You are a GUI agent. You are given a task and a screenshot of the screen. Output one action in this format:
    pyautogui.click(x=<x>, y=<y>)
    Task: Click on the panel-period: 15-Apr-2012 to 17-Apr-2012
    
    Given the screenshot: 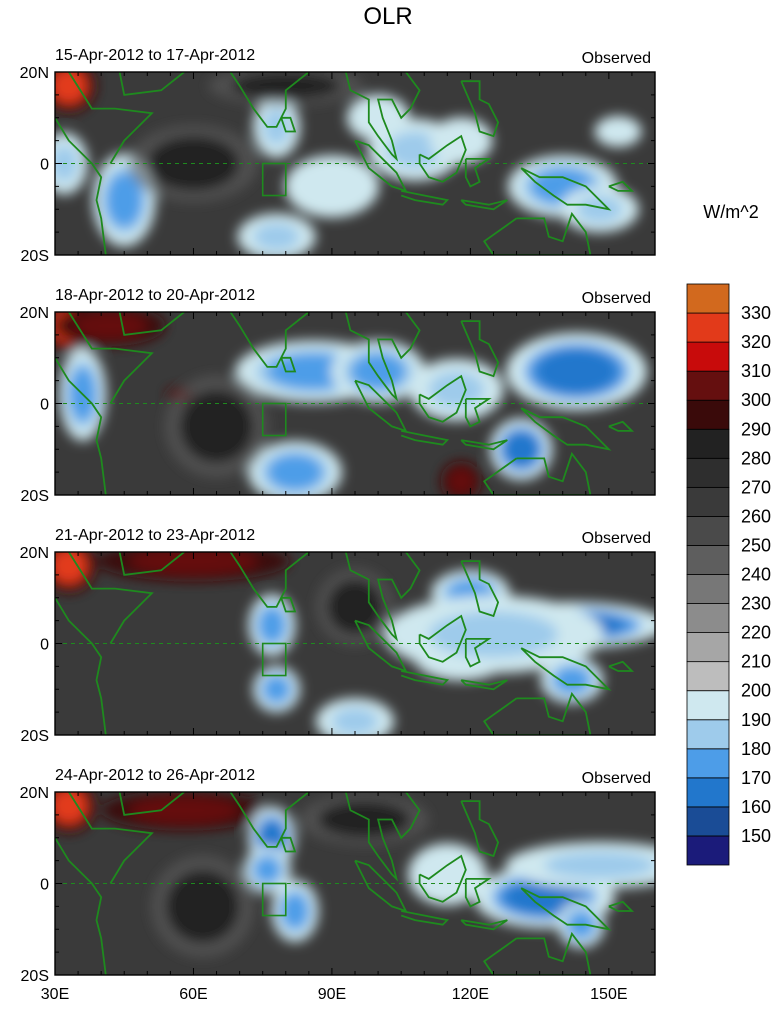 What is the action you would take?
    pyautogui.click(x=155, y=55)
    